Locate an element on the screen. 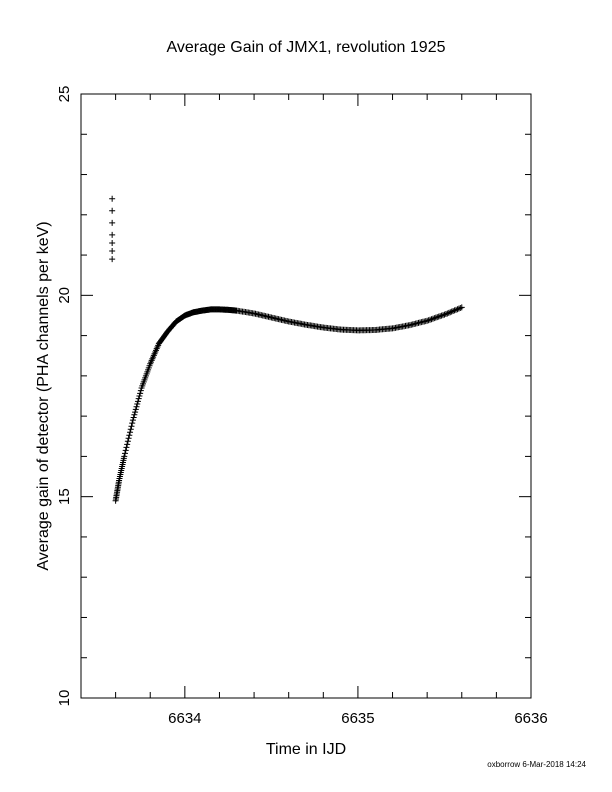 Image resolution: width=612 pixels, height=792 pixels. x-axis-label: Time in IJD is located at coordinates (306, 749).